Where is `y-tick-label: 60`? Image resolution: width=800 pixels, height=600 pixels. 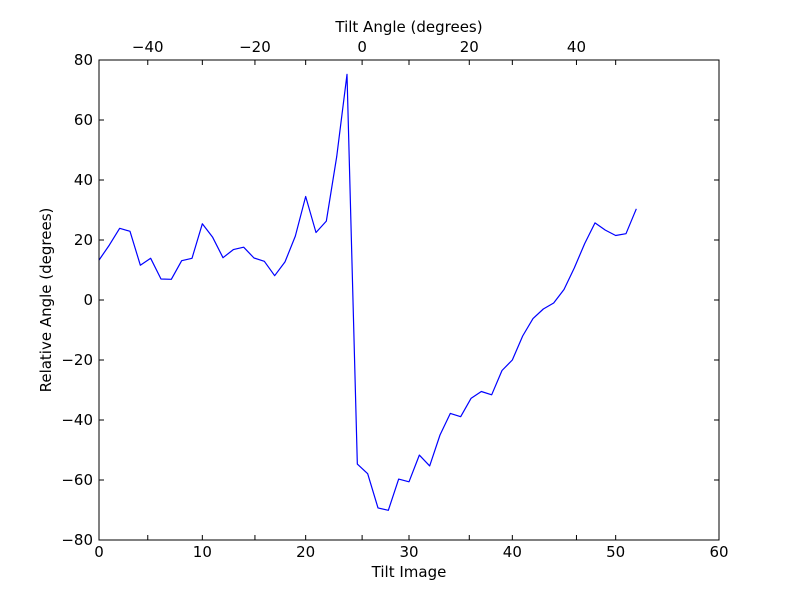 y-tick-label: 60 is located at coordinates (83, 120).